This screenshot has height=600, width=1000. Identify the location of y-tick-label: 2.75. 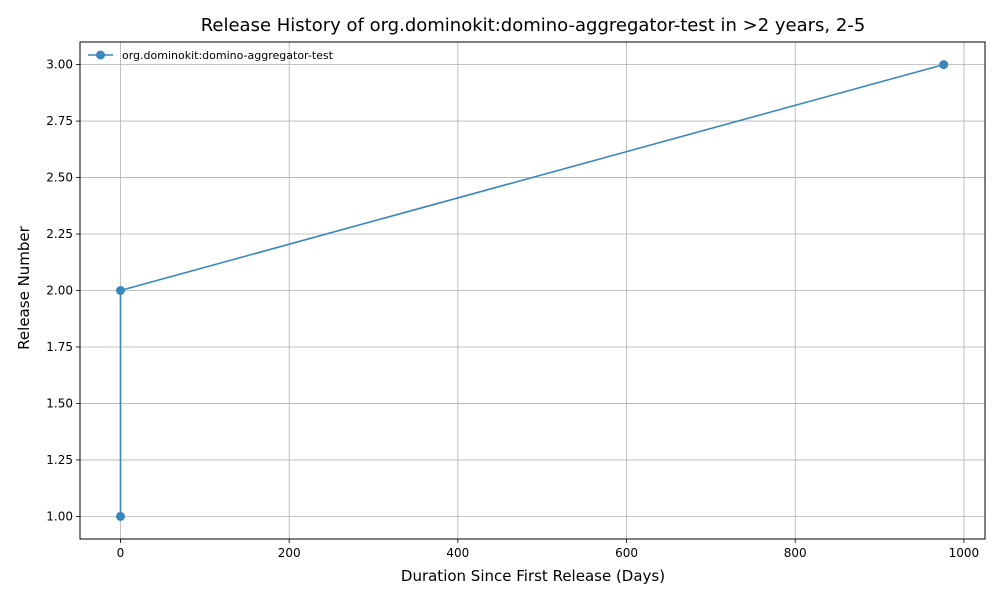
(59, 121).